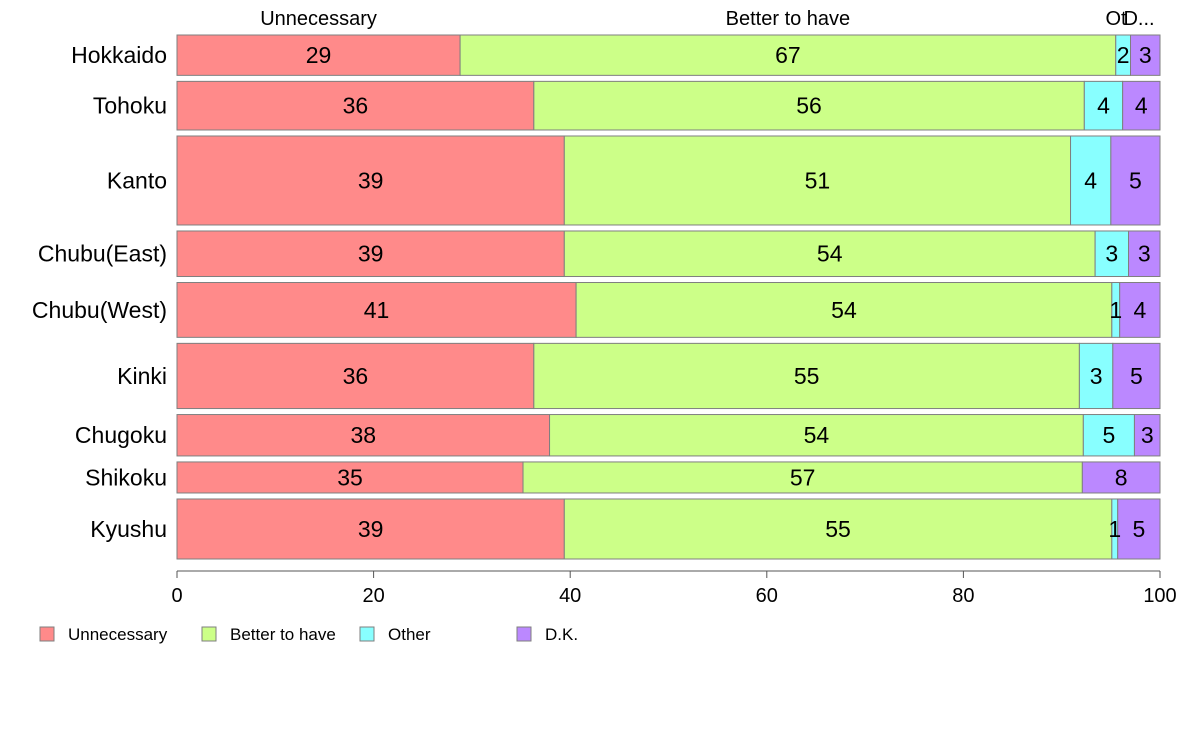 The image size is (1188, 736). What do you see at coordinates (121, 435) in the screenshot?
I see `category-label: Chugoku` at bounding box center [121, 435].